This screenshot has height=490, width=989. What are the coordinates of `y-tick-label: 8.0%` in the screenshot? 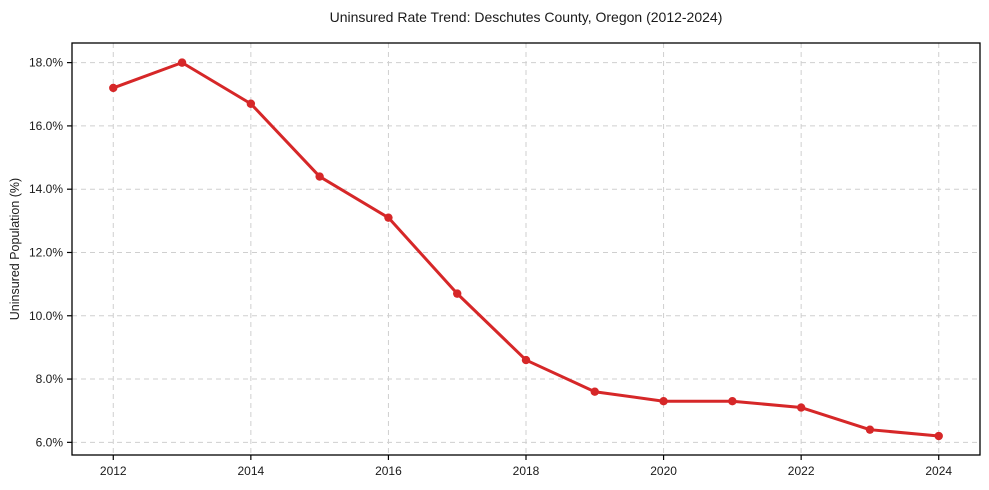 It's located at (50, 379).